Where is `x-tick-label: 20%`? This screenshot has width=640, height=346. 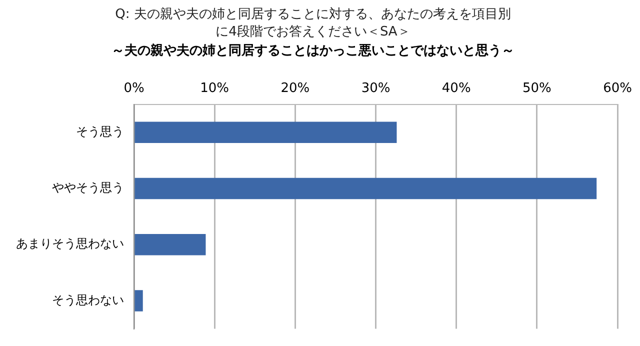 x-tick-label: 20% is located at coordinates (295, 88).